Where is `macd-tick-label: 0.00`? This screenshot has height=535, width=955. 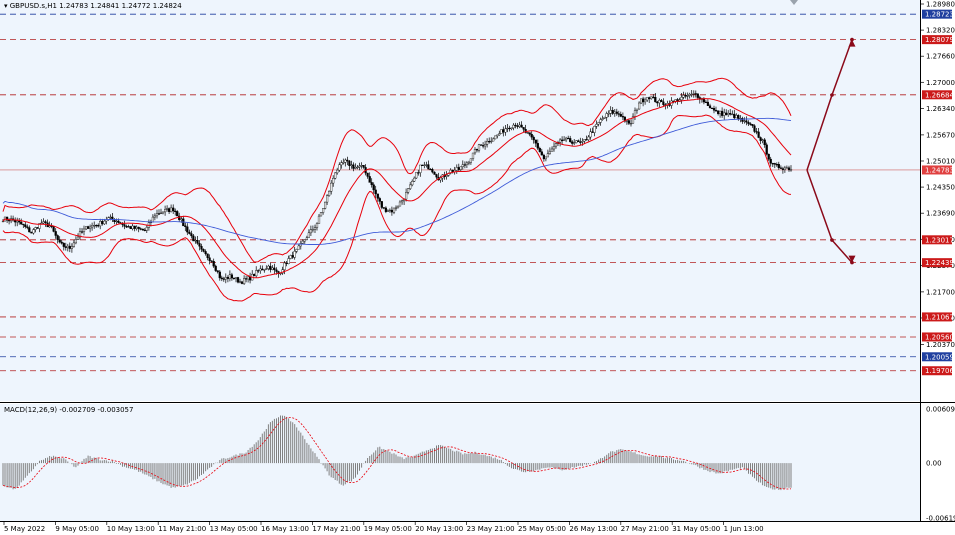
macd-tick-label: 0.00 is located at coordinates (934, 464).